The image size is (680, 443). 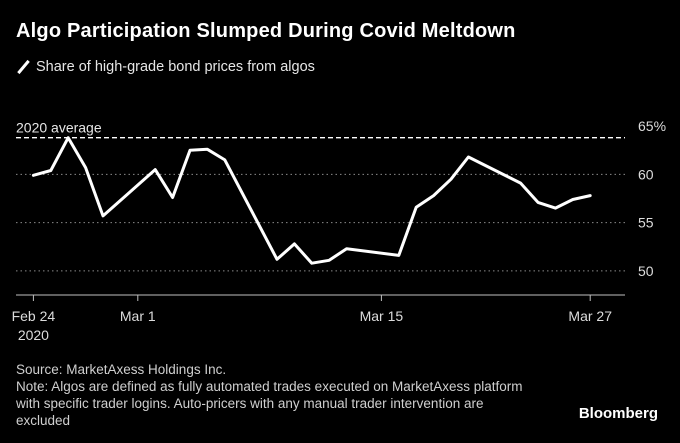 I want to click on source-text: Source: MarketAxess Holdings Inc., so click(x=121, y=369).